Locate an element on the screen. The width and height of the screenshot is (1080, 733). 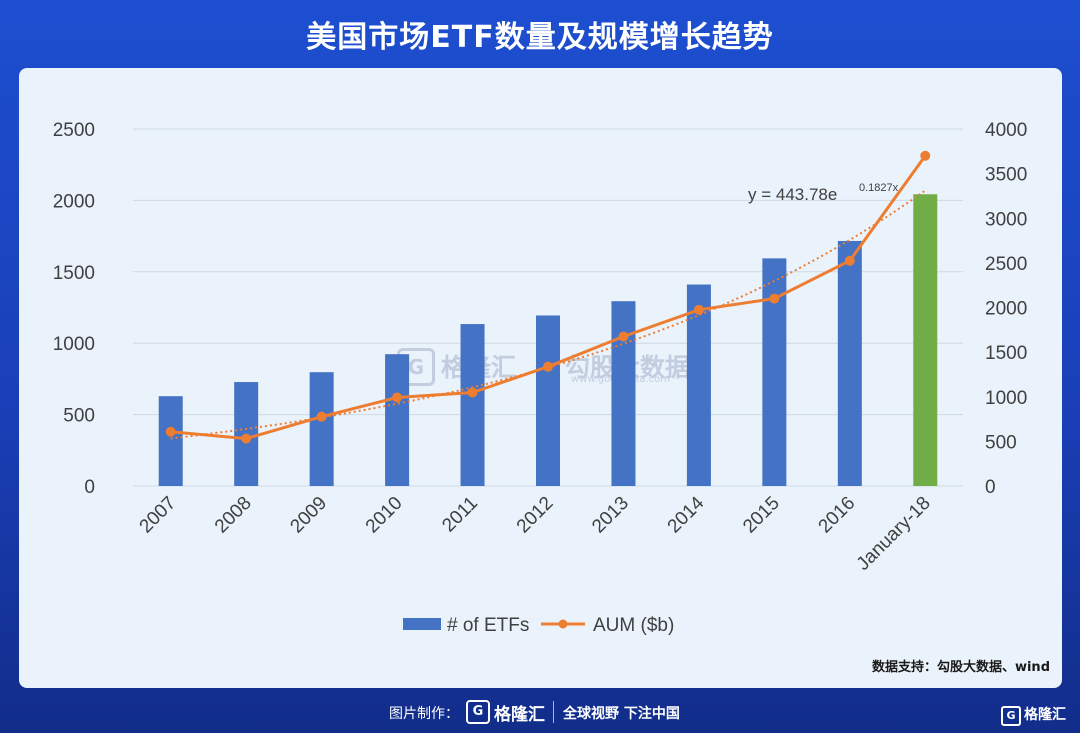
x-tick-label: 2015 is located at coordinates (761, 515).